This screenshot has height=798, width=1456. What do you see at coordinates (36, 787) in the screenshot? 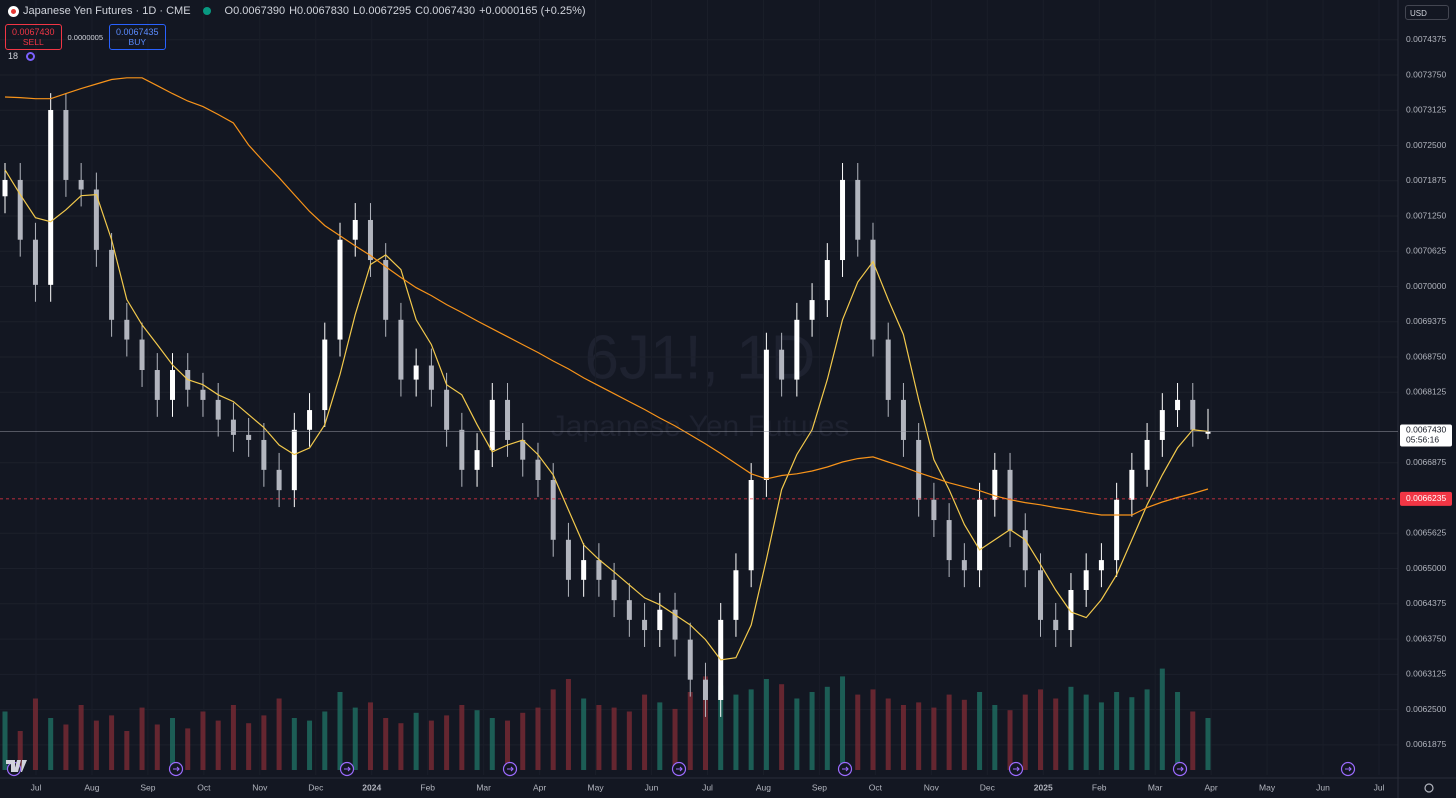
I see `x-tick-label: Jul` at bounding box center [36, 787].